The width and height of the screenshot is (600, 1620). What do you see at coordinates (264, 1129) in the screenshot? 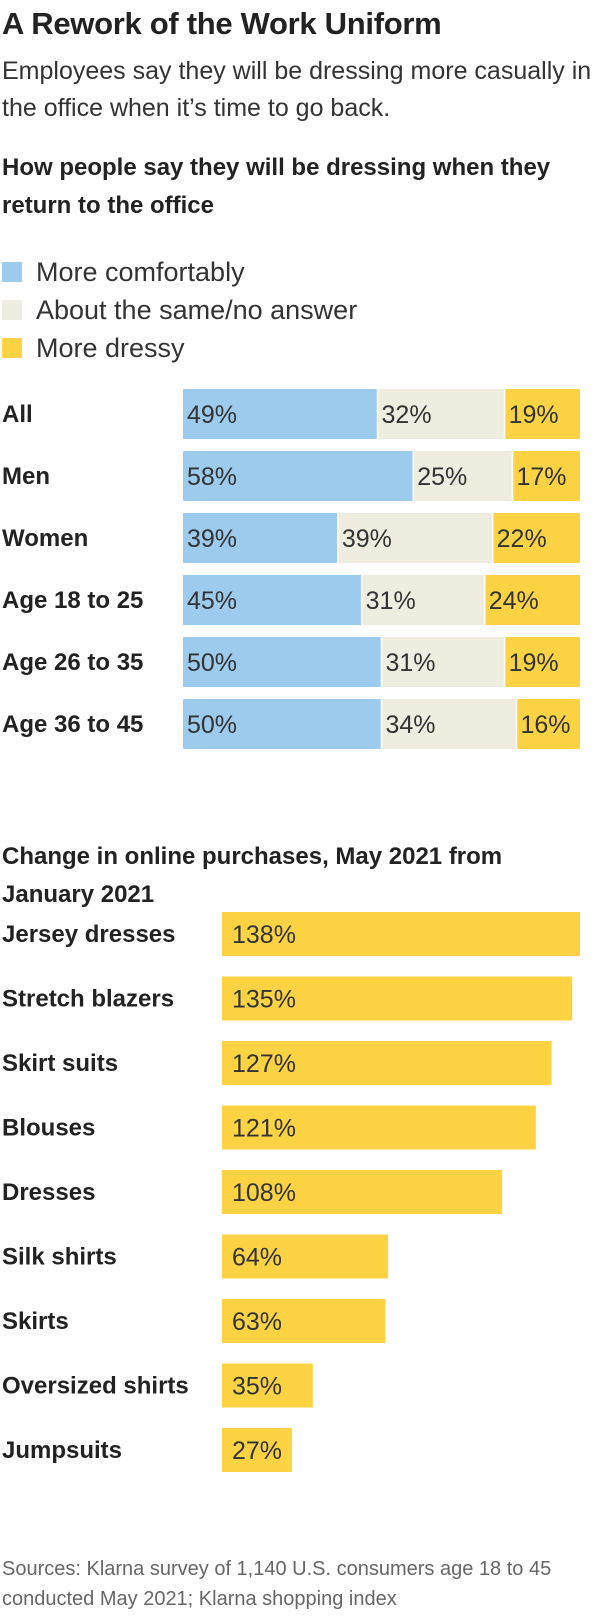
I see `purchase-data-label: 121%` at bounding box center [264, 1129].